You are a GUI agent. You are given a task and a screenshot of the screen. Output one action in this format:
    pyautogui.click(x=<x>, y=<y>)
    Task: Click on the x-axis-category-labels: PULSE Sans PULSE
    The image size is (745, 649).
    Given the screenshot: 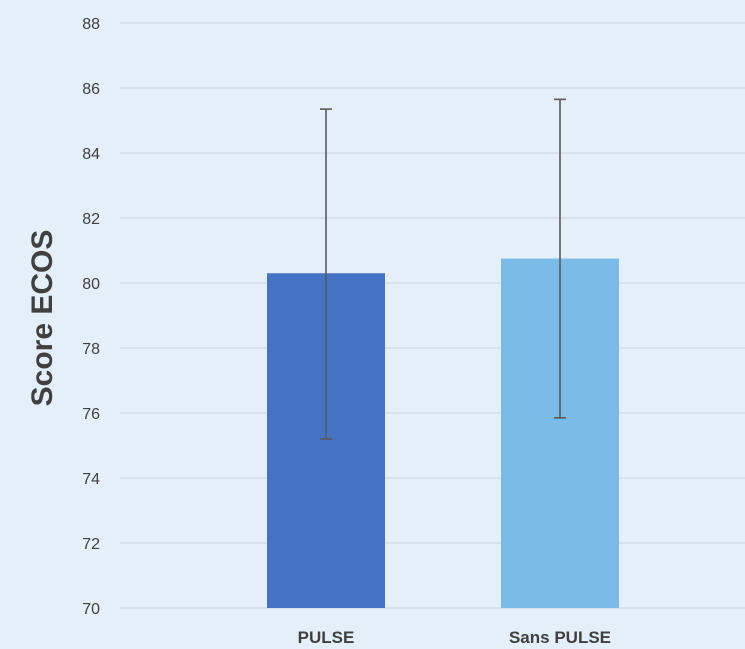 What is the action you would take?
    pyautogui.click(x=454, y=637)
    